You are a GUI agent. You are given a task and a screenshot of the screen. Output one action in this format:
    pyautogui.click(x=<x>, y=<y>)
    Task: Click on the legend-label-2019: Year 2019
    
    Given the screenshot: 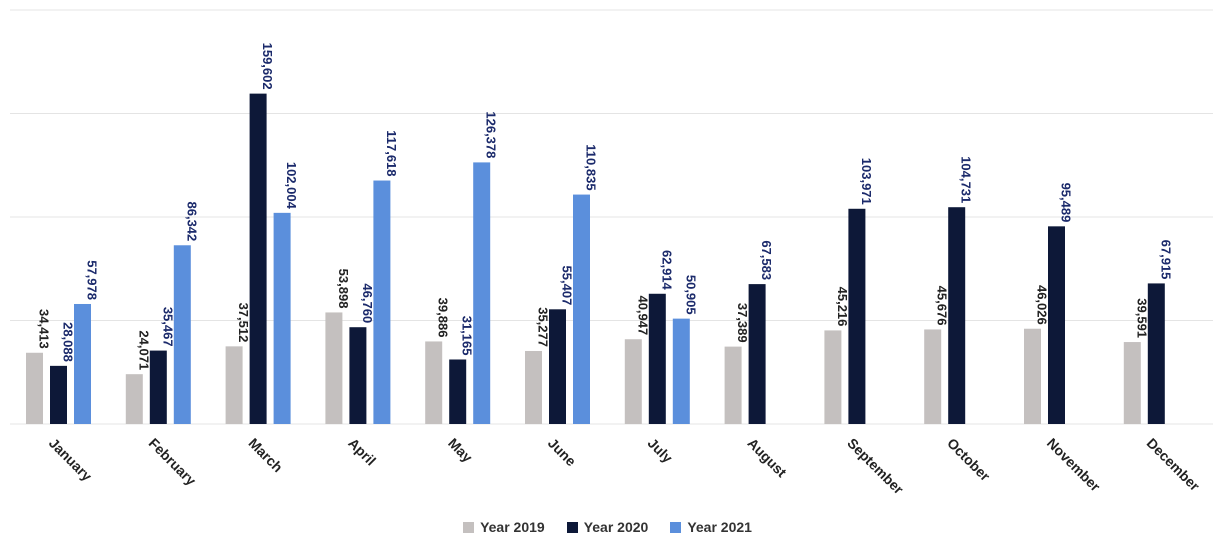 What is the action you would take?
    pyautogui.click(x=512, y=527)
    